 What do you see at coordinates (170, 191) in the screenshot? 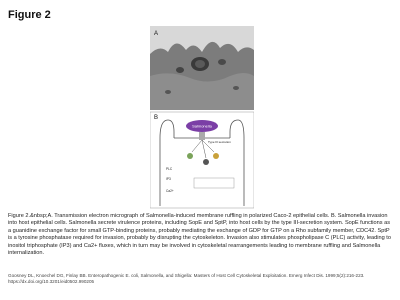
I see `diagram-label: Ca2+` at bounding box center [170, 191].